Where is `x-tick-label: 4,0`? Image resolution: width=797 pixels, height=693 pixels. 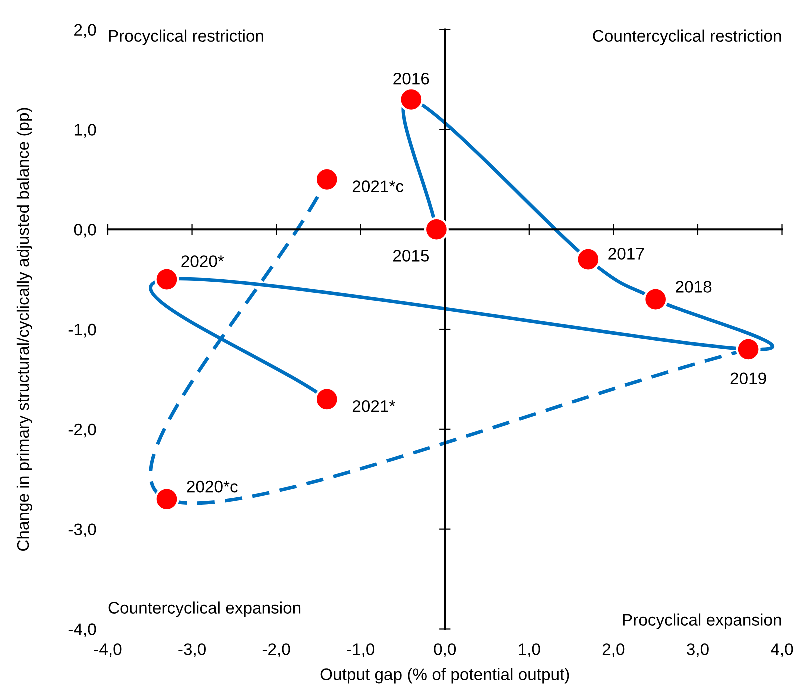 x-tick-label: 4,0 is located at coordinates (782, 651).